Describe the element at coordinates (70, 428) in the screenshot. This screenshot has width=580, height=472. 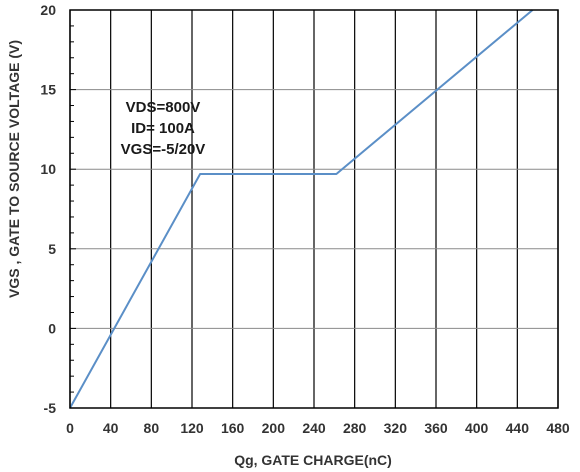
I see `x-tick-label: 0` at that location.